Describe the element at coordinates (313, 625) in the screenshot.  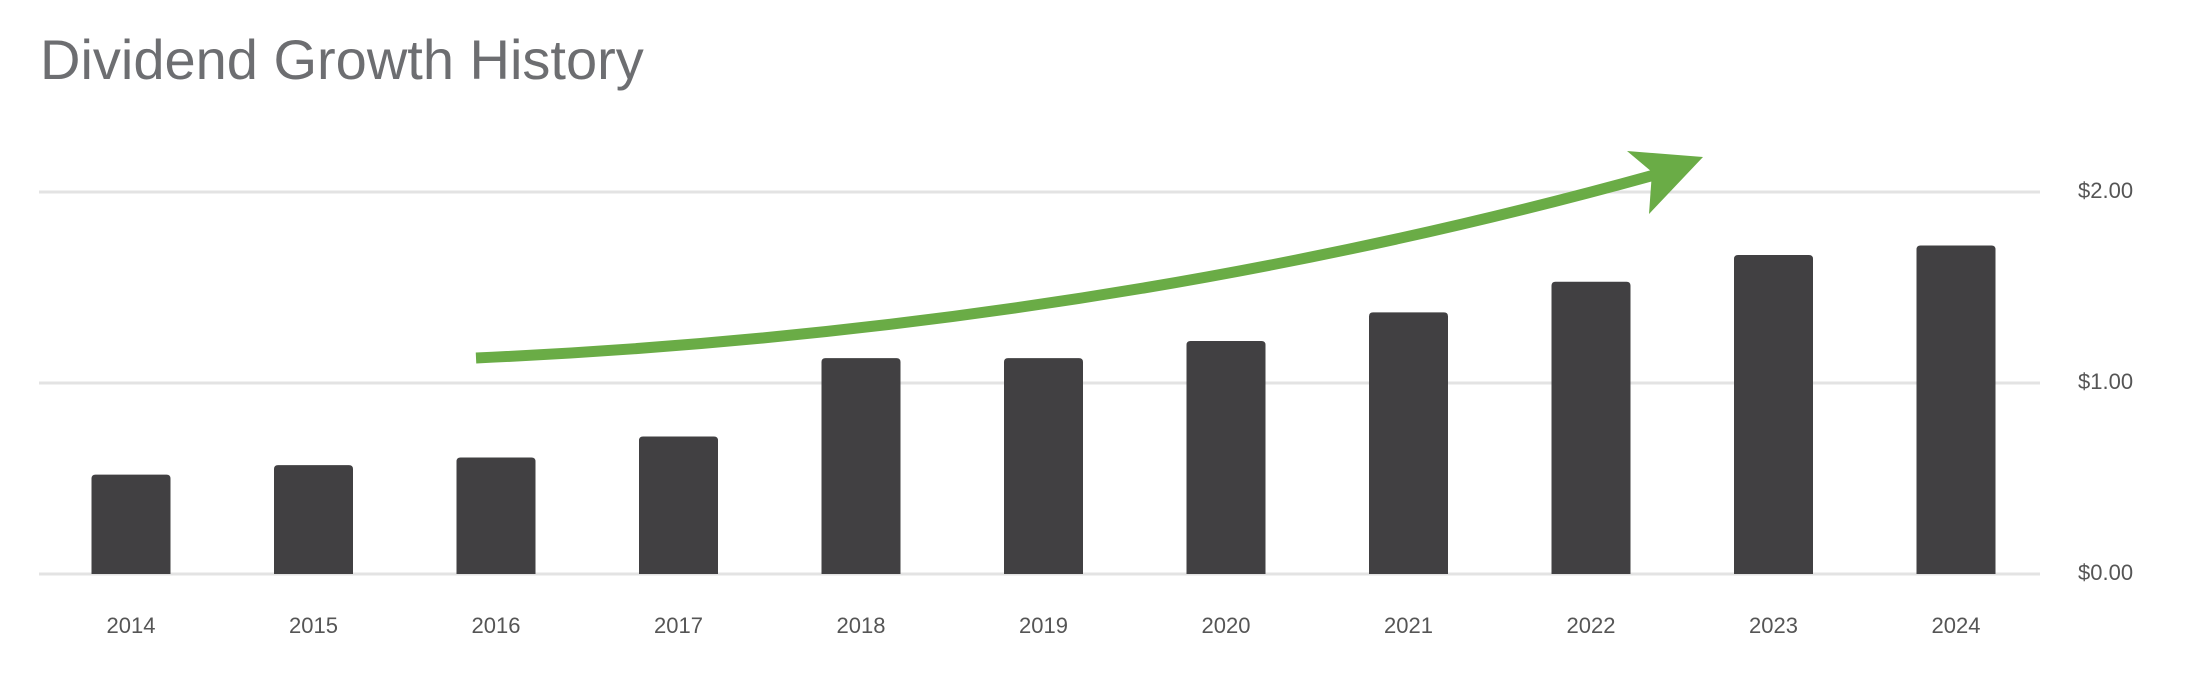
I see `x-tick-label: 2015` at that location.